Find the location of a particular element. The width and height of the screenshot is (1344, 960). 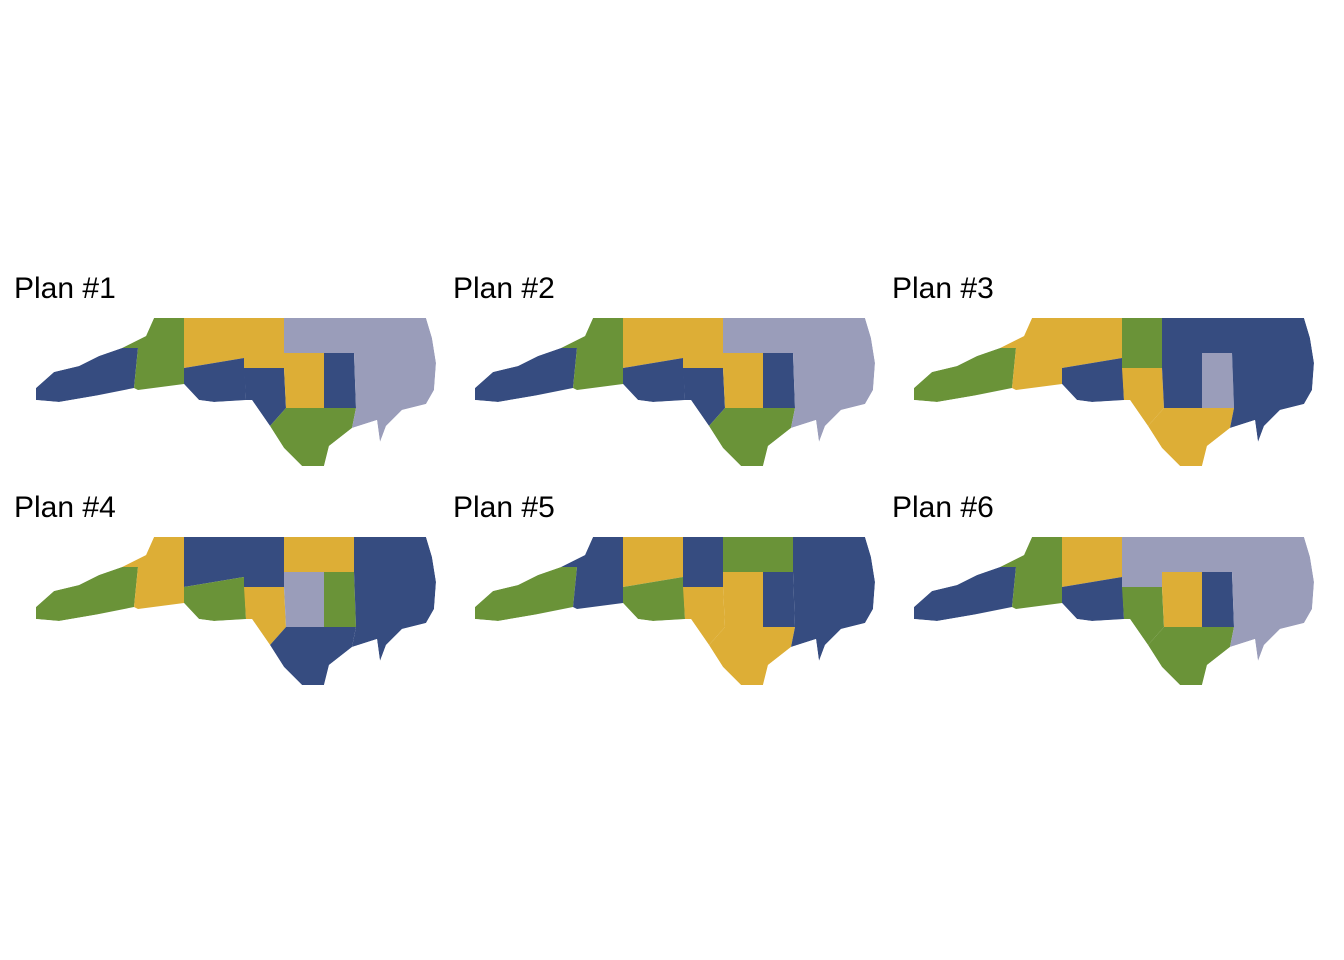

map-panel-plan-2: Plan #2 is located at coordinates (668, 377).